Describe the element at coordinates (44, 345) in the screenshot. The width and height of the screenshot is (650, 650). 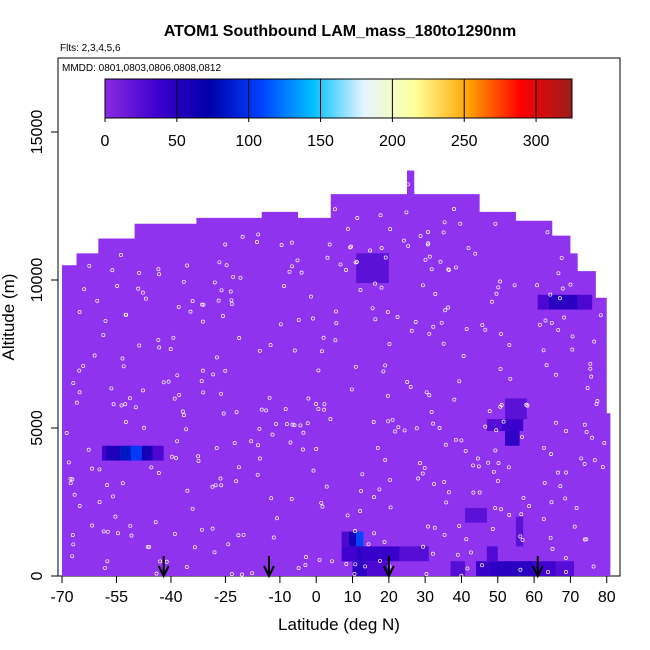
I see `y-axis: 0 5000 10000 15000` at that location.